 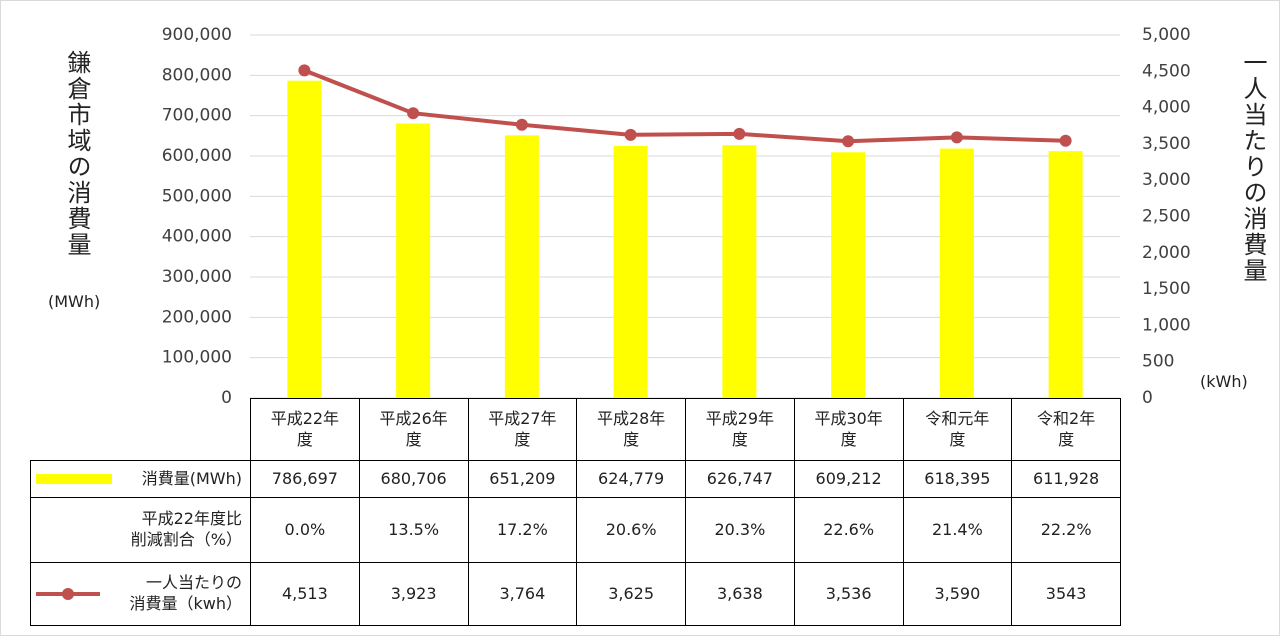 I want to click on category-cell: 令和2年 度, so click(x=1066, y=429).